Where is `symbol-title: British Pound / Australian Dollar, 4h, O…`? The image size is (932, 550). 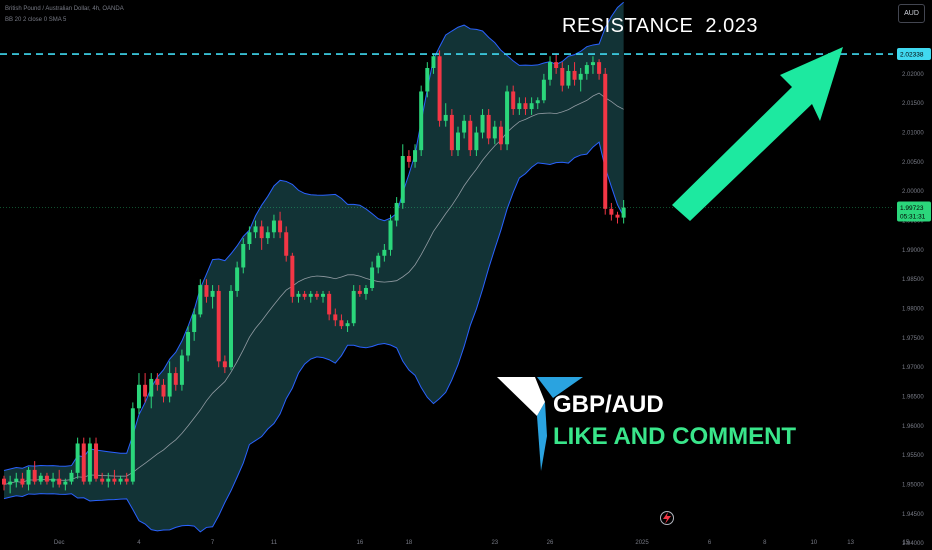 symbol-title: British Pound / Australian Dollar, 4h, O… is located at coordinates (64, 9).